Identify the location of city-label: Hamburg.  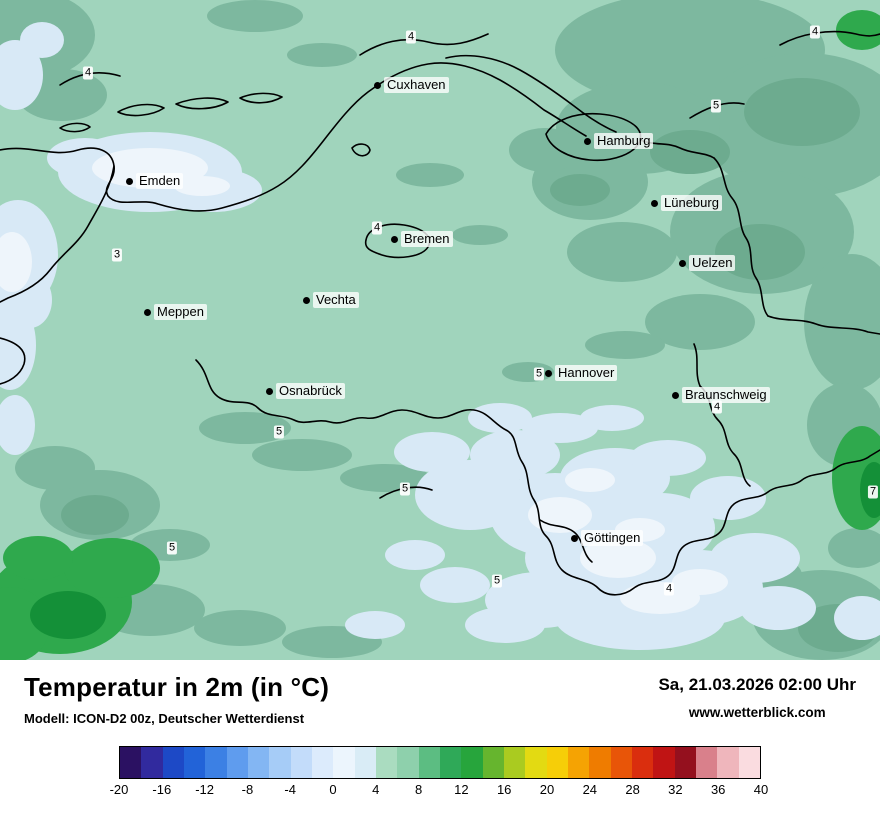
(624, 141).